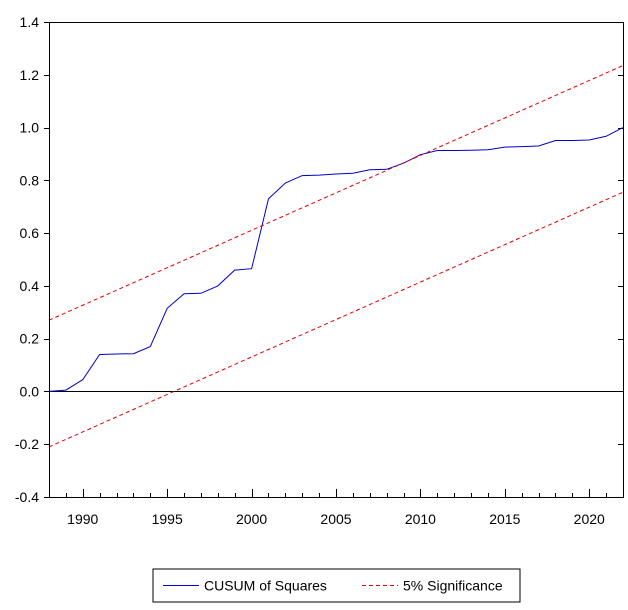 Image resolution: width=628 pixels, height=610 pixels. Describe the element at coordinates (30, 128) in the screenshot. I see `y-tick-label: 1.0` at that location.